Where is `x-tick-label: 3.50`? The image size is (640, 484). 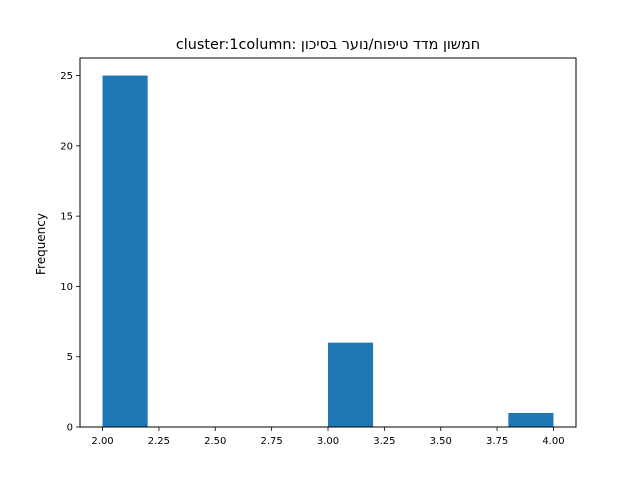
x-tick-label: 3.50 is located at coordinates (441, 441).